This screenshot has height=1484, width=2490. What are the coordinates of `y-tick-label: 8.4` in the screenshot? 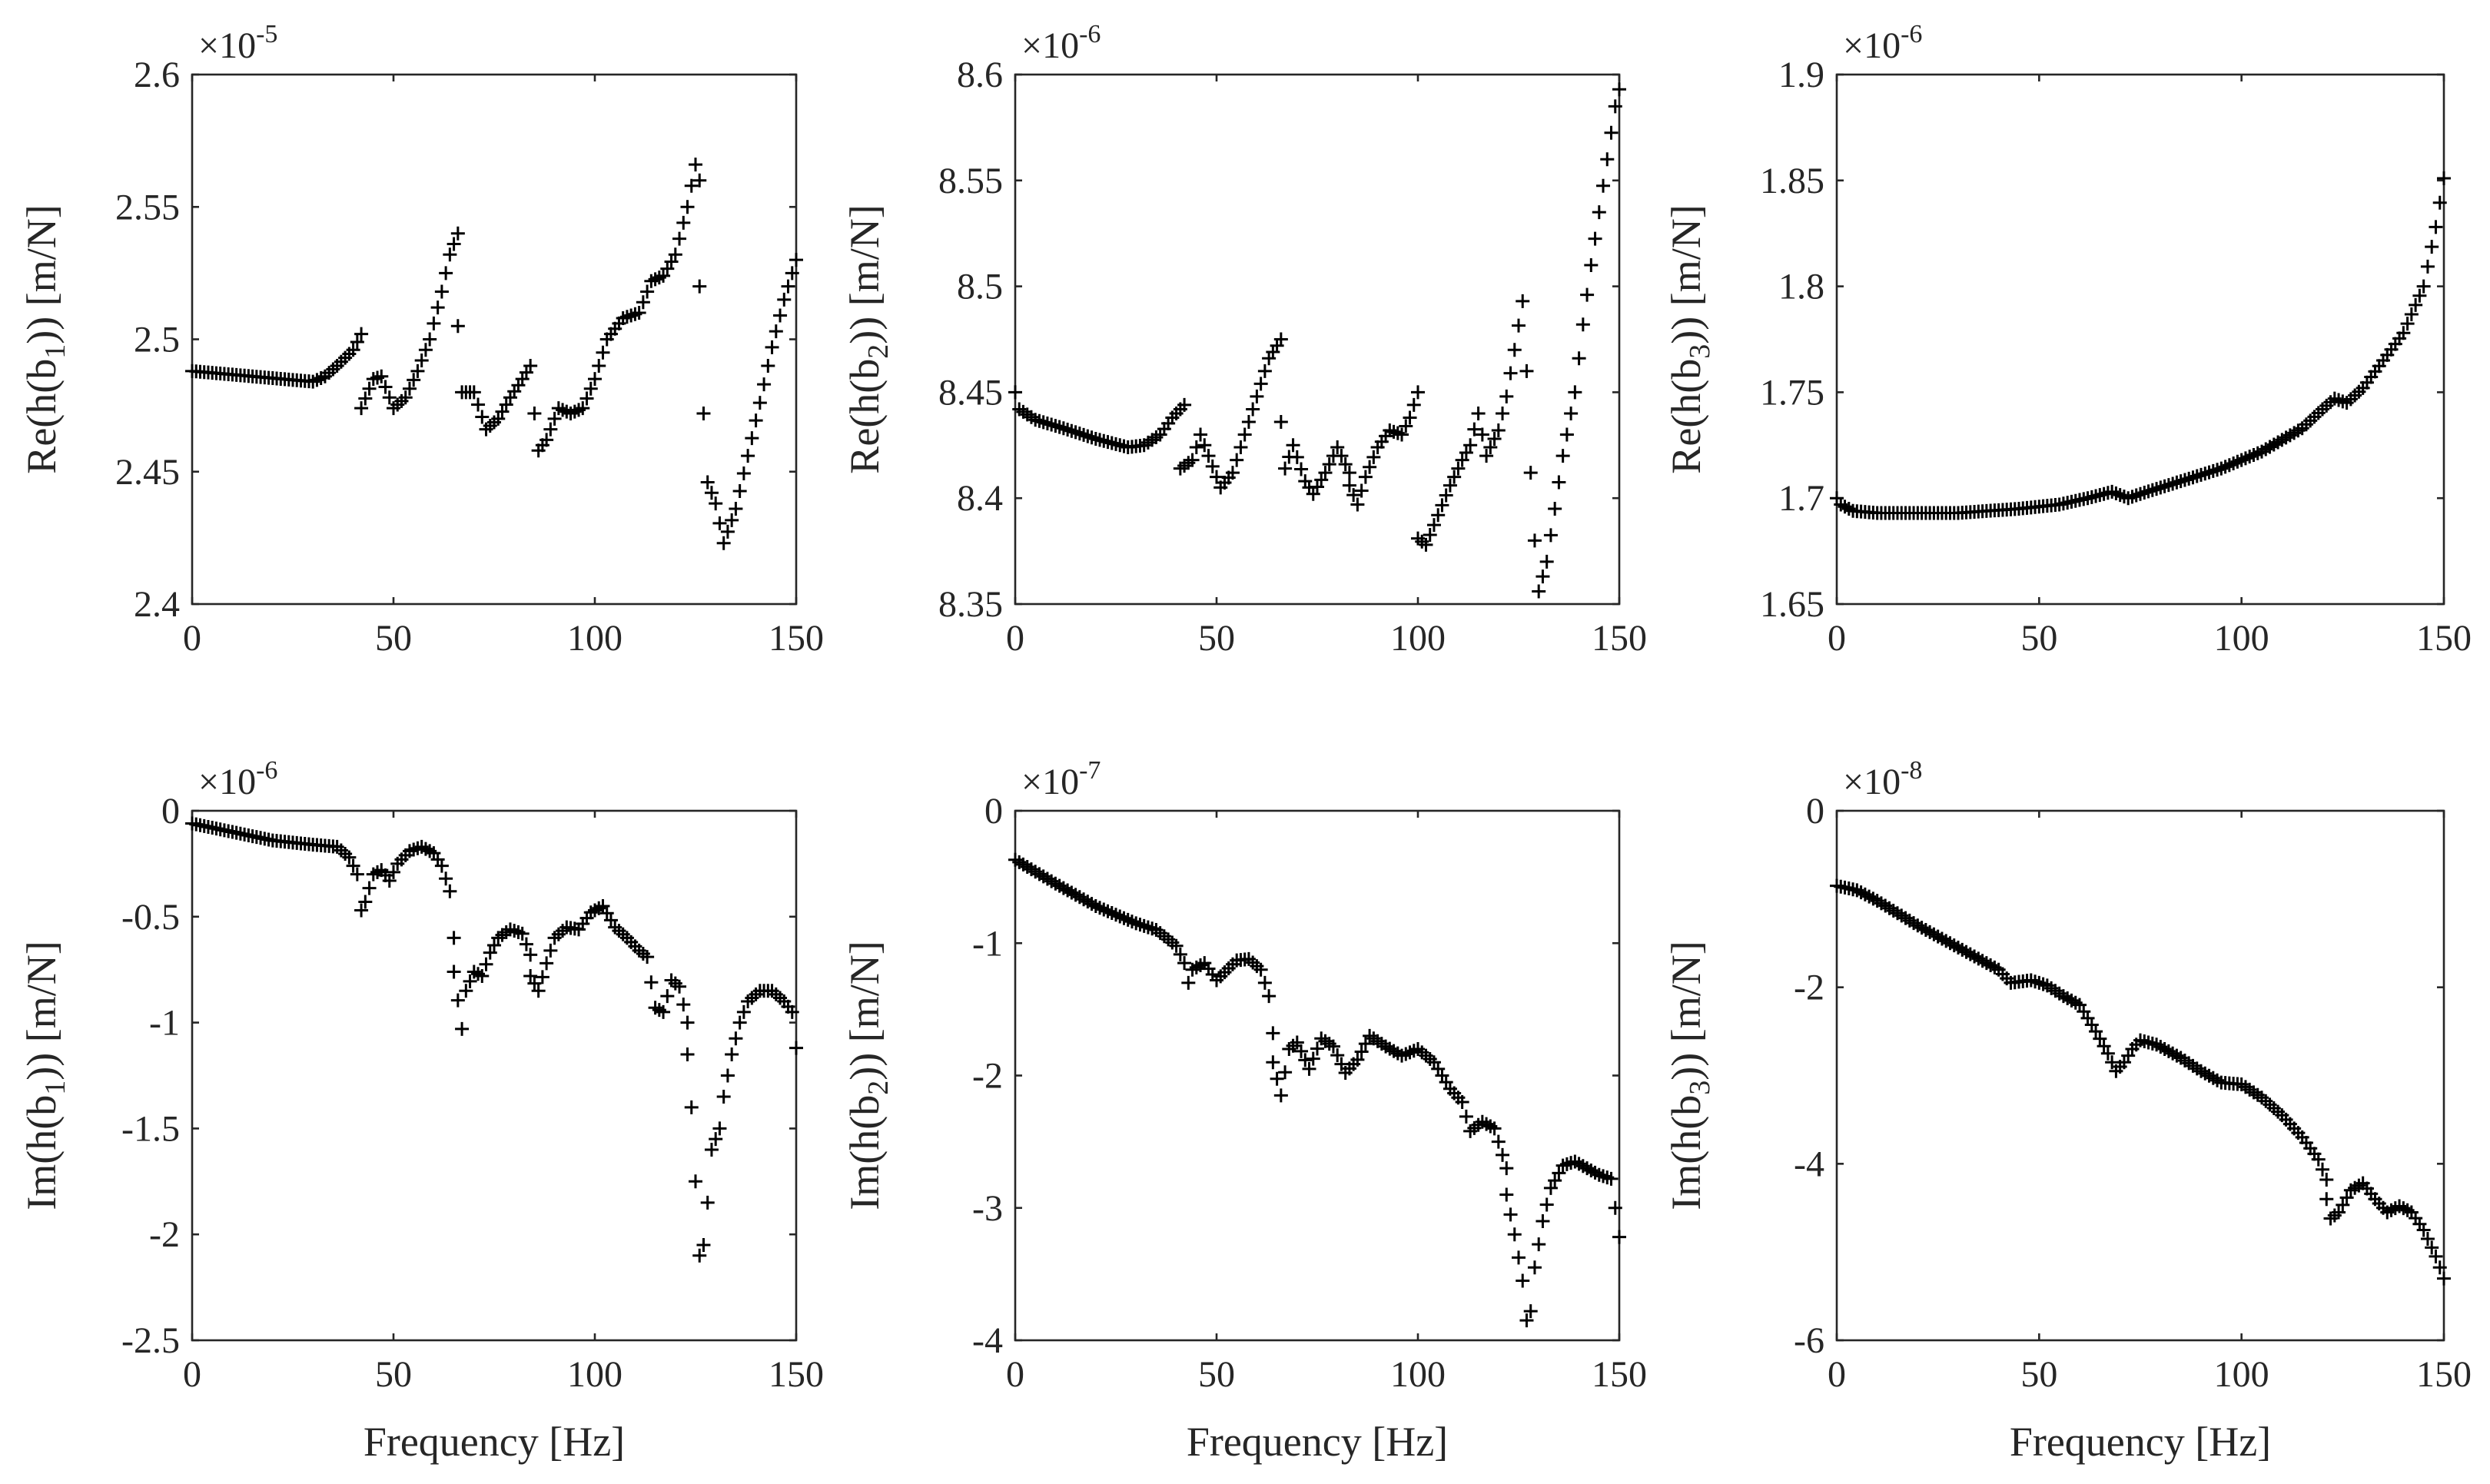 It's located at (980, 498).